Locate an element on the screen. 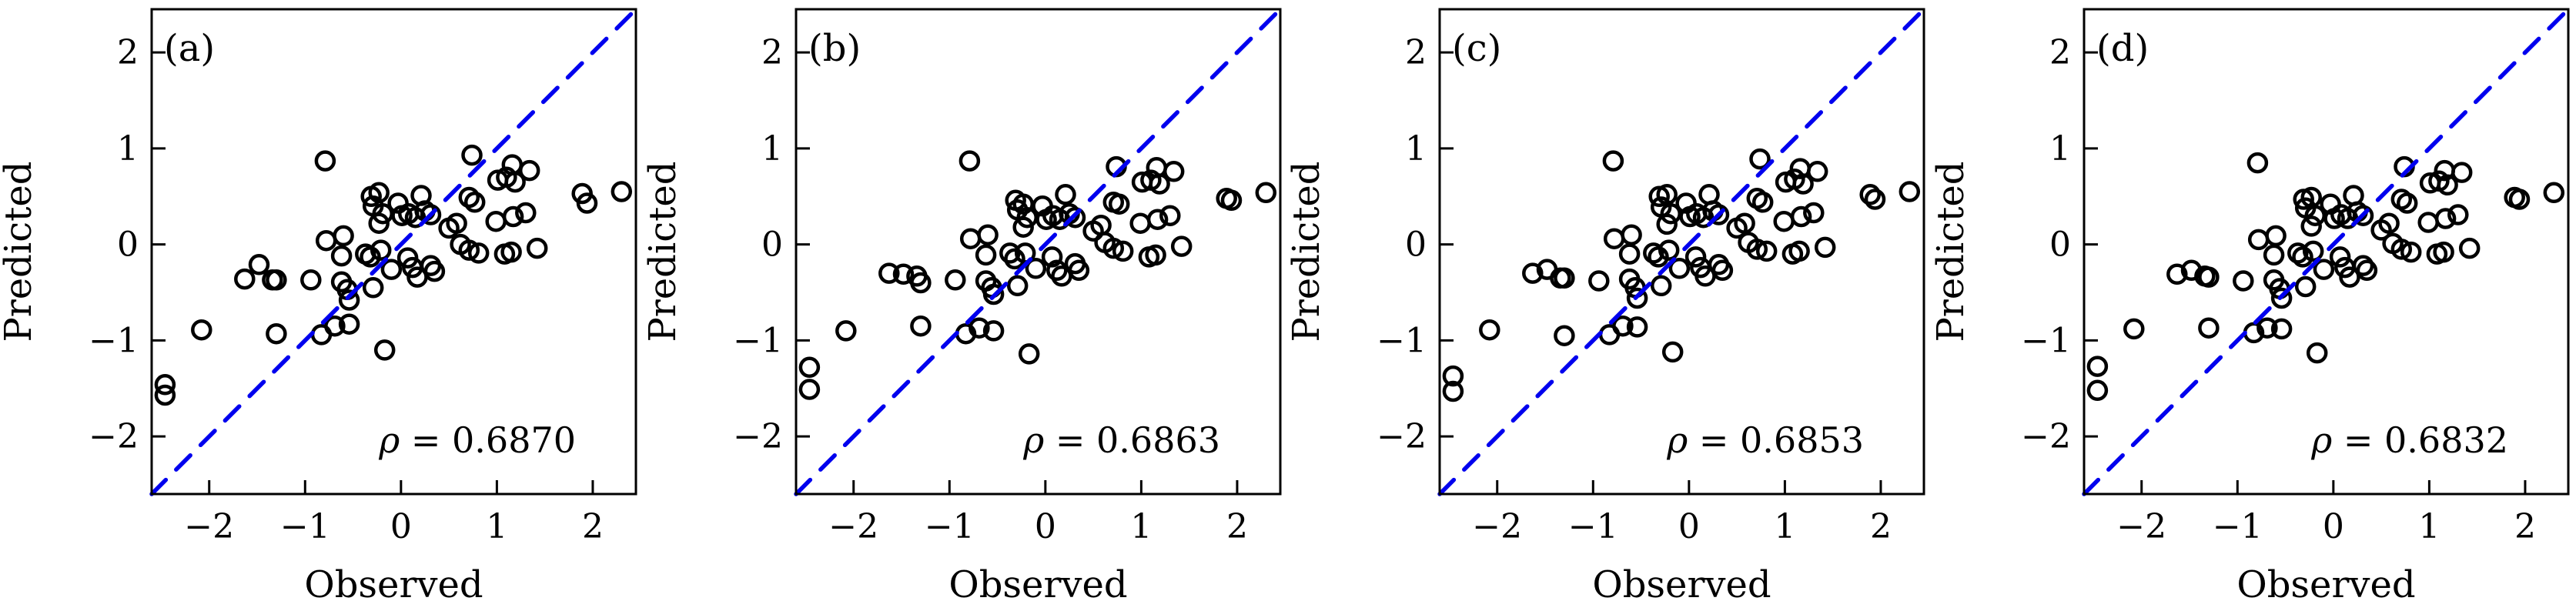 This screenshot has height=611, width=2576. y-tick-label: 1 is located at coordinates (128, 149).